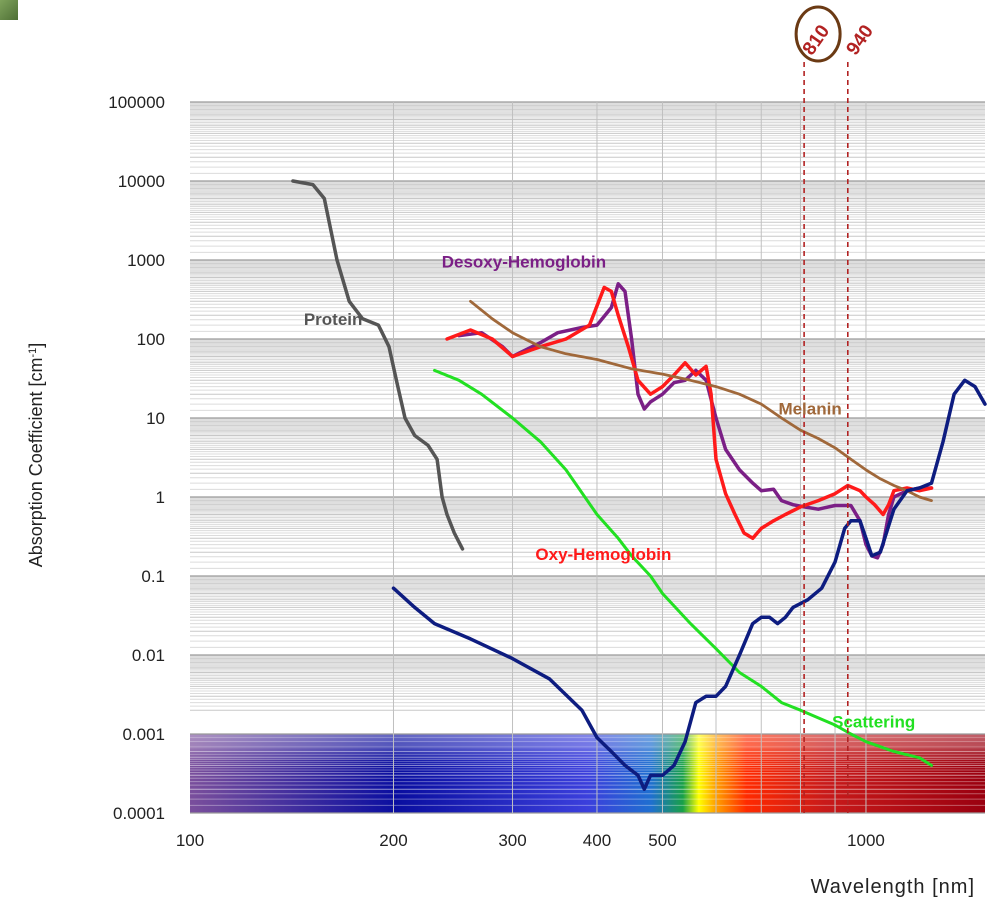 The image size is (1000, 907). Describe the element at coordinates (587, 773) in the screenshot. I see `visible-spectrum-band` at that location.